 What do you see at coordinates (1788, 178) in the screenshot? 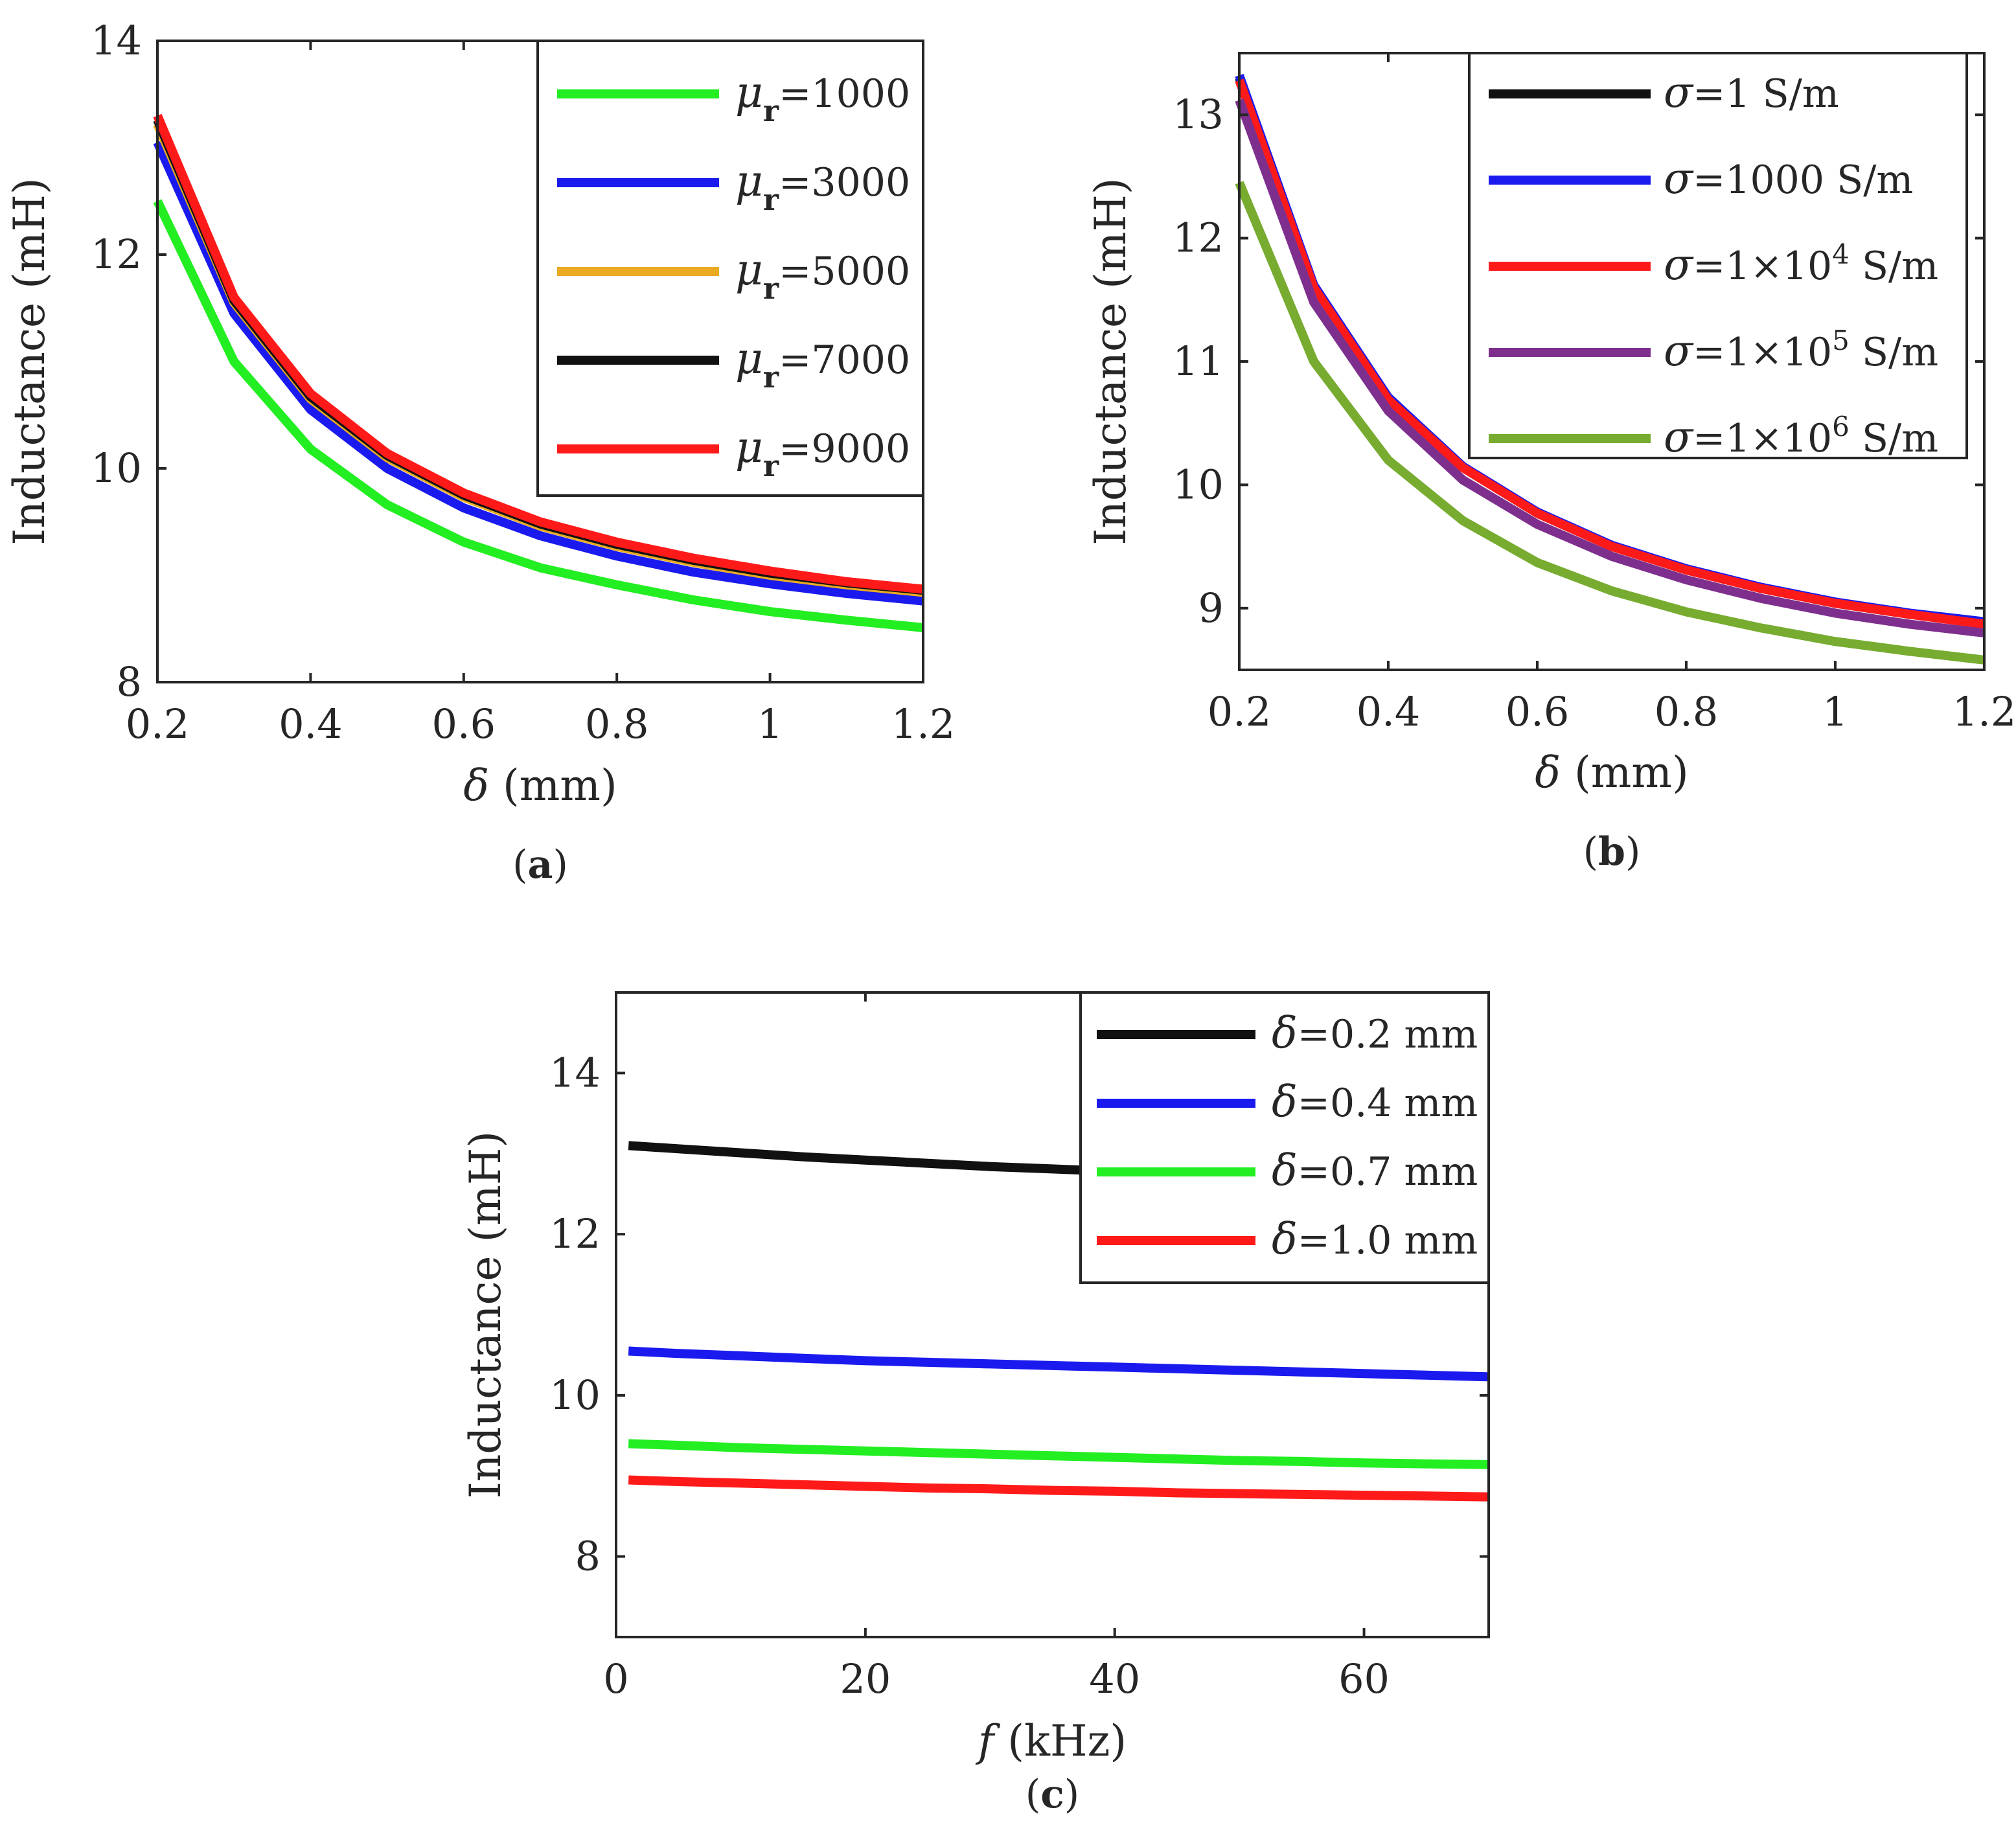
I see `legend-label-2: σ=1000 S/m` at bounding box center [1788, 178].